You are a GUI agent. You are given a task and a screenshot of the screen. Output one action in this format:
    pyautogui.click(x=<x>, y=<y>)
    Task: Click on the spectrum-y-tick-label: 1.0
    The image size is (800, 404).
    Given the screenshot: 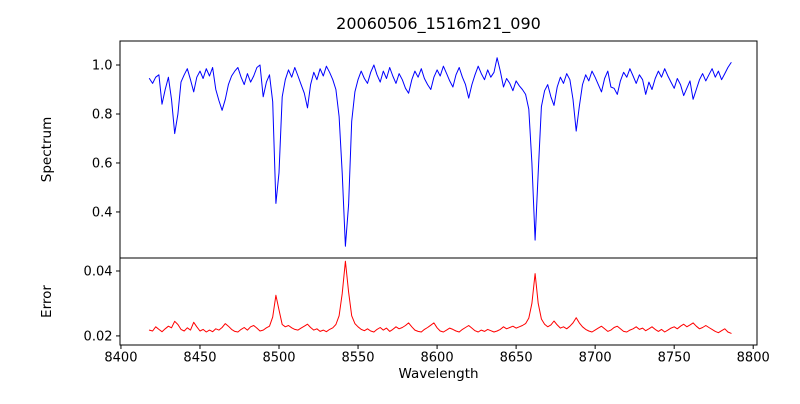 What is the action you would take?
    pyautogui.click(x=102, y=66)
    